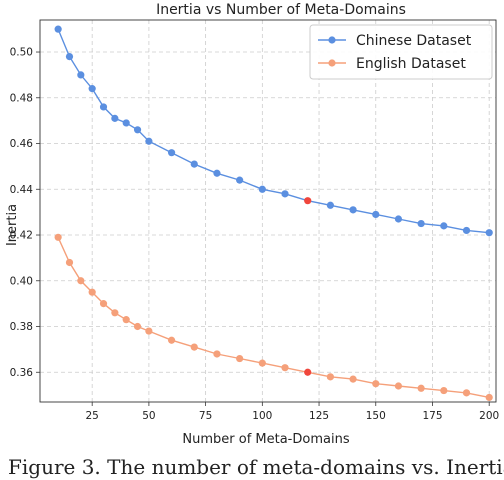 The width and height of the screenshot is (504, 480). I want to click on y-tick-label: 0.46, so click(22, 144).